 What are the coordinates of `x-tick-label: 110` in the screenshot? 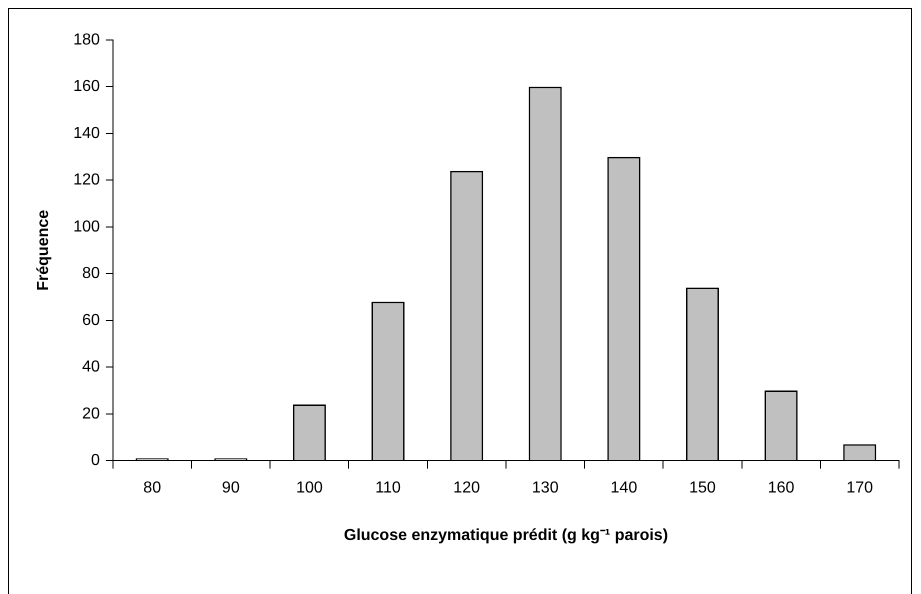 It's located at (388, 488).